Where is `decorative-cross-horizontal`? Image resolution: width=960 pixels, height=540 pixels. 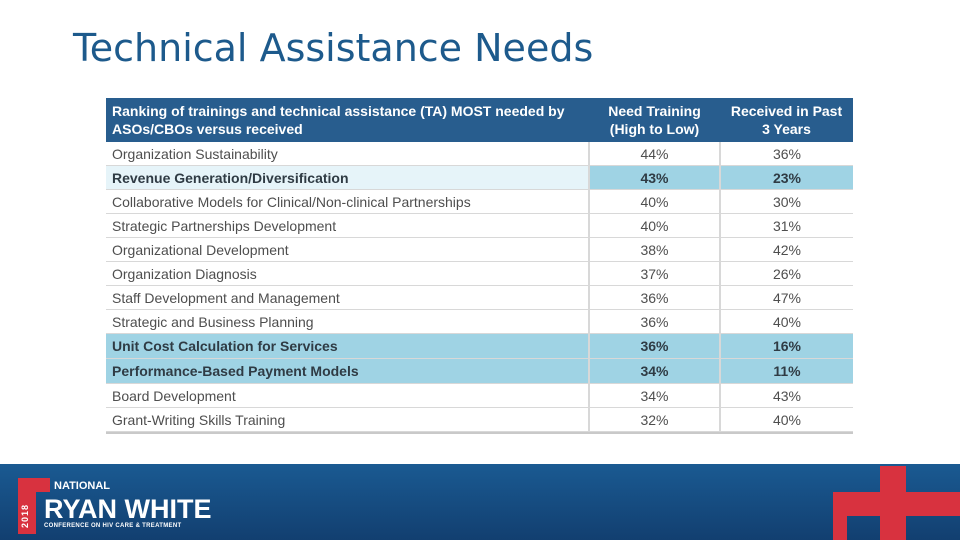
decorative-cross-horizontal is located at coordinates (896, 504).